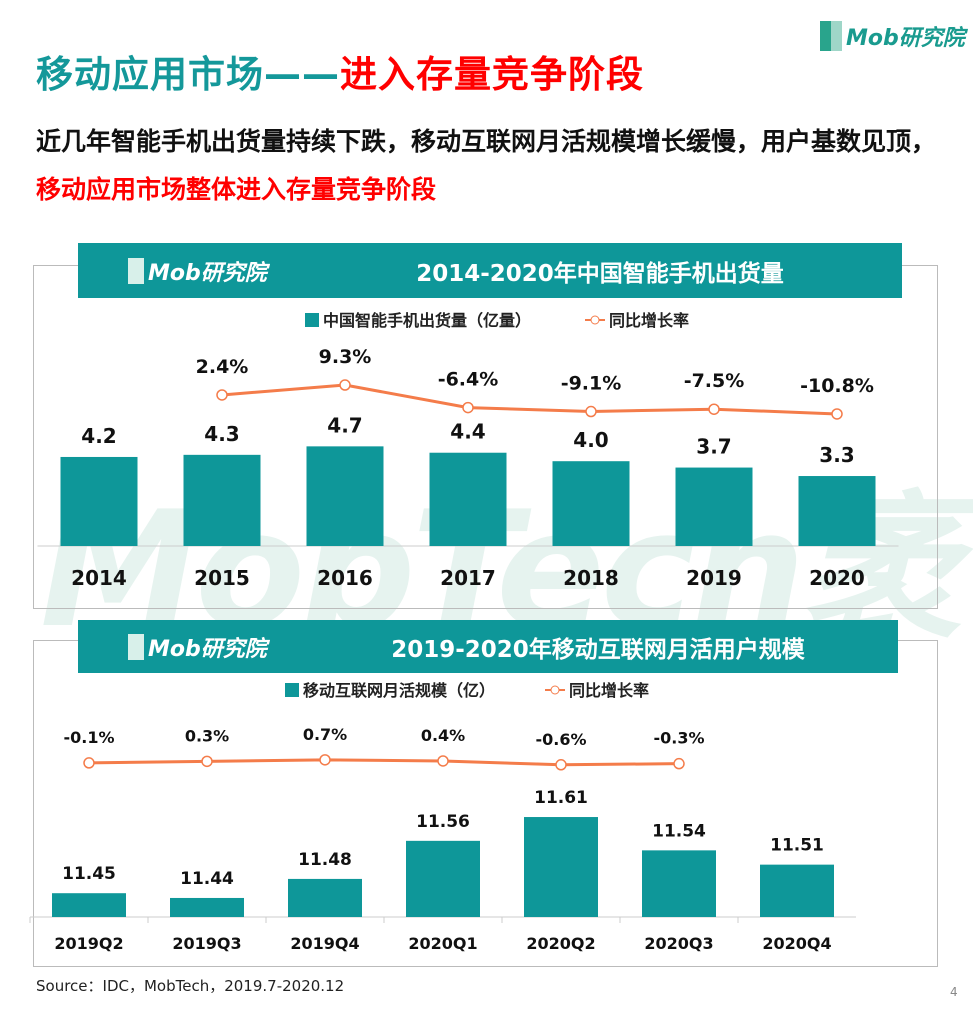  I want to click on chart2-x-tick-label: 2020Q1, so click(442, 943).